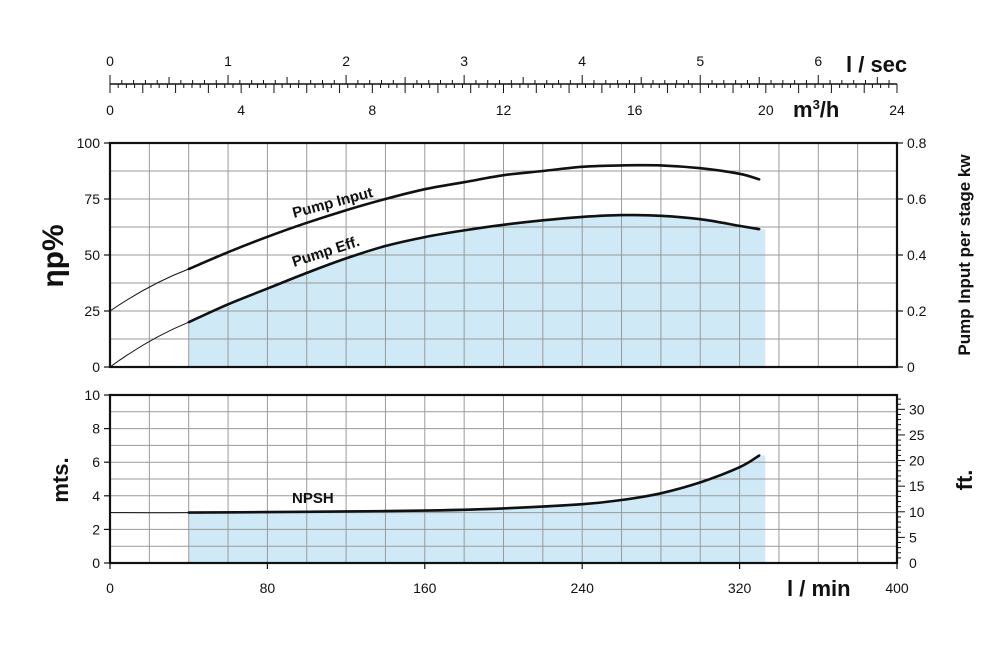  Describe the element at coordinates (917, 311) in the screenshot. I see `kw-ytick-label: 0.2` at that location.